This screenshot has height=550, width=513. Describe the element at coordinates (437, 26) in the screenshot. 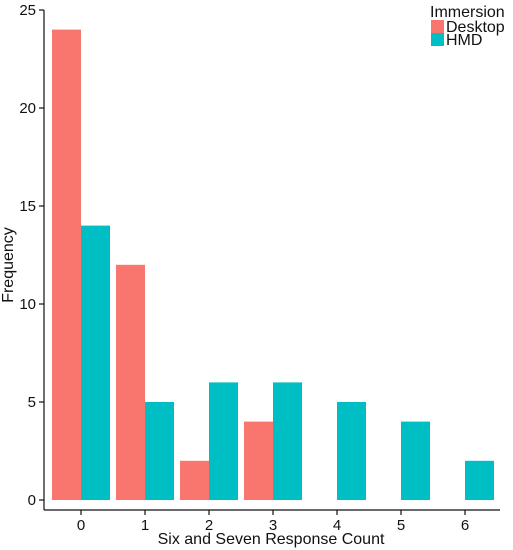

I see `legend-swatch-desktop` at that location.